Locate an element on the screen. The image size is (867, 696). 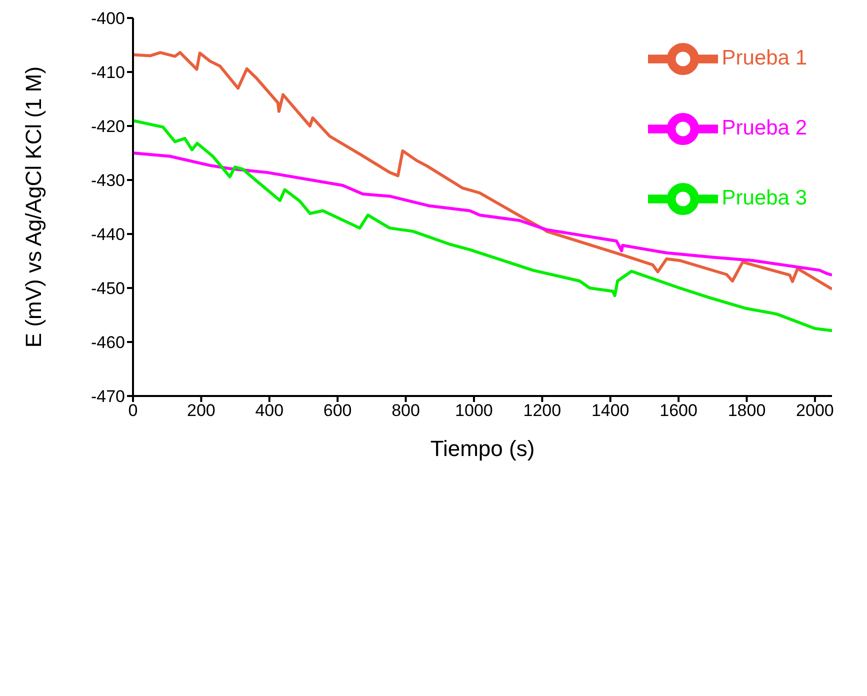
y-tick-label: -460 is located at coordinates (107, 342).